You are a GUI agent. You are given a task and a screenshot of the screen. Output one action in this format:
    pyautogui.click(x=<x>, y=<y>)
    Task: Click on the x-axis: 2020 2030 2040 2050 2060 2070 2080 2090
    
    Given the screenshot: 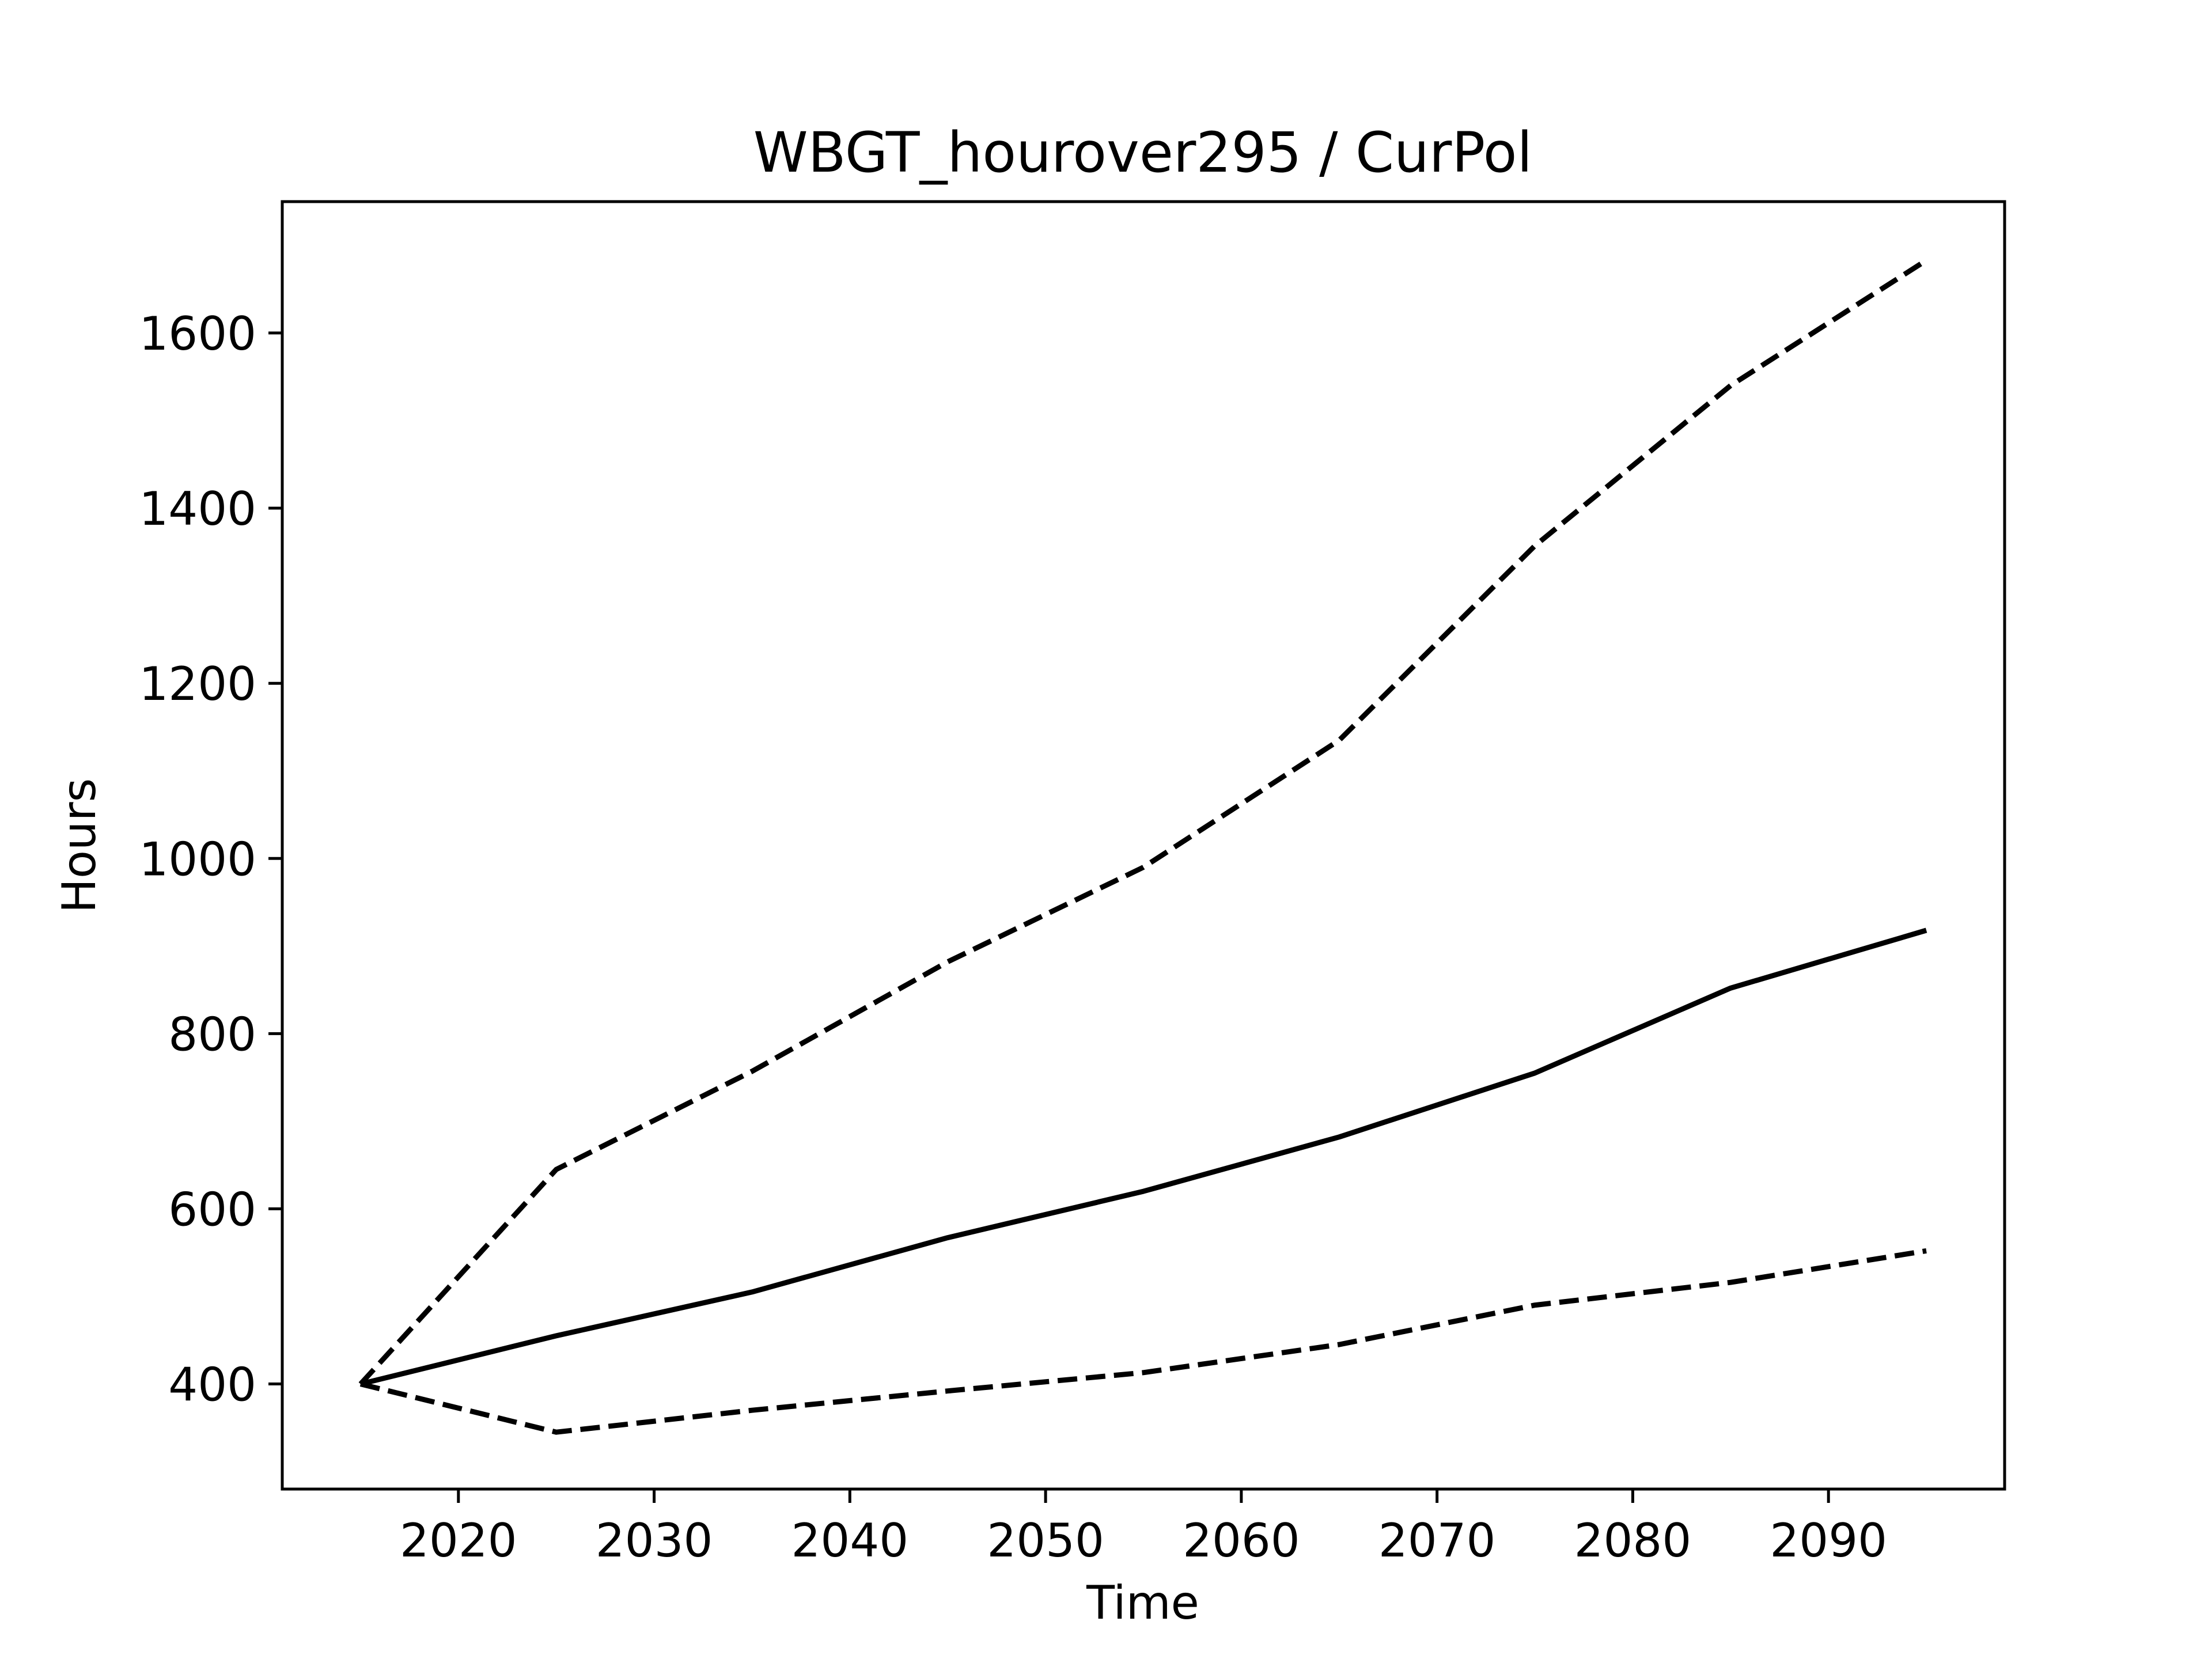 What is the action you would take?
    pyautogui.click(x=1143, y=1528)
    